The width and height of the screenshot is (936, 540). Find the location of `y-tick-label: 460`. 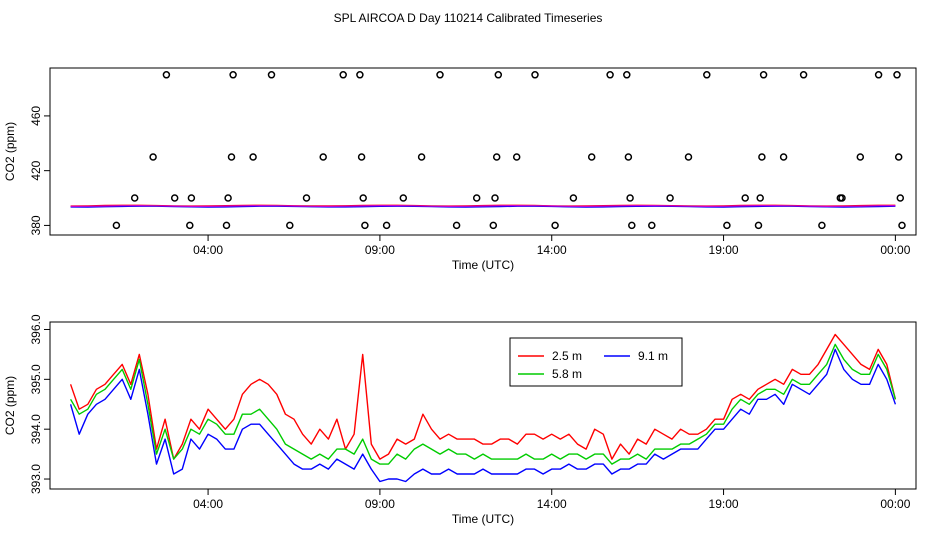

y-tick-label: 460 is located at coordinates (36, 116).